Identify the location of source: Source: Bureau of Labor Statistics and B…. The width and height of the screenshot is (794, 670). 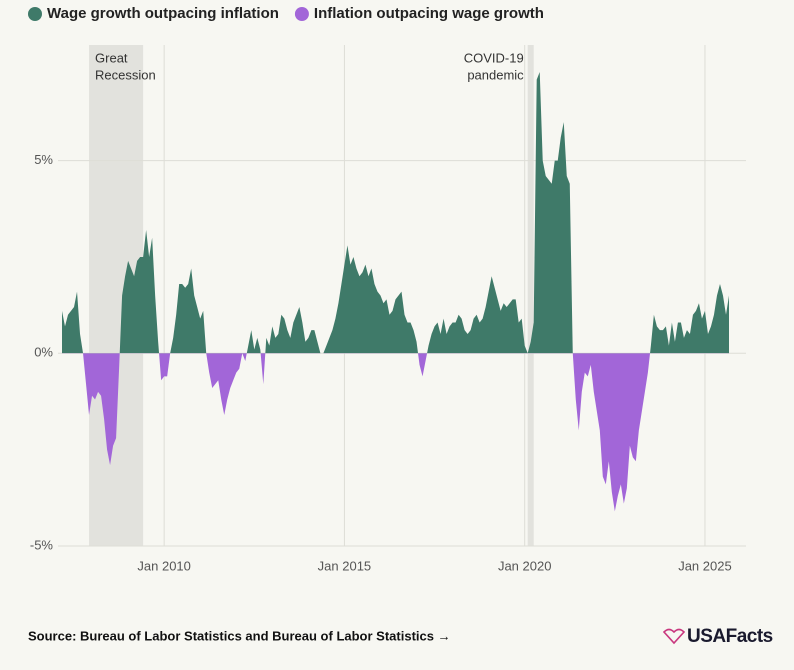
(239, 635).